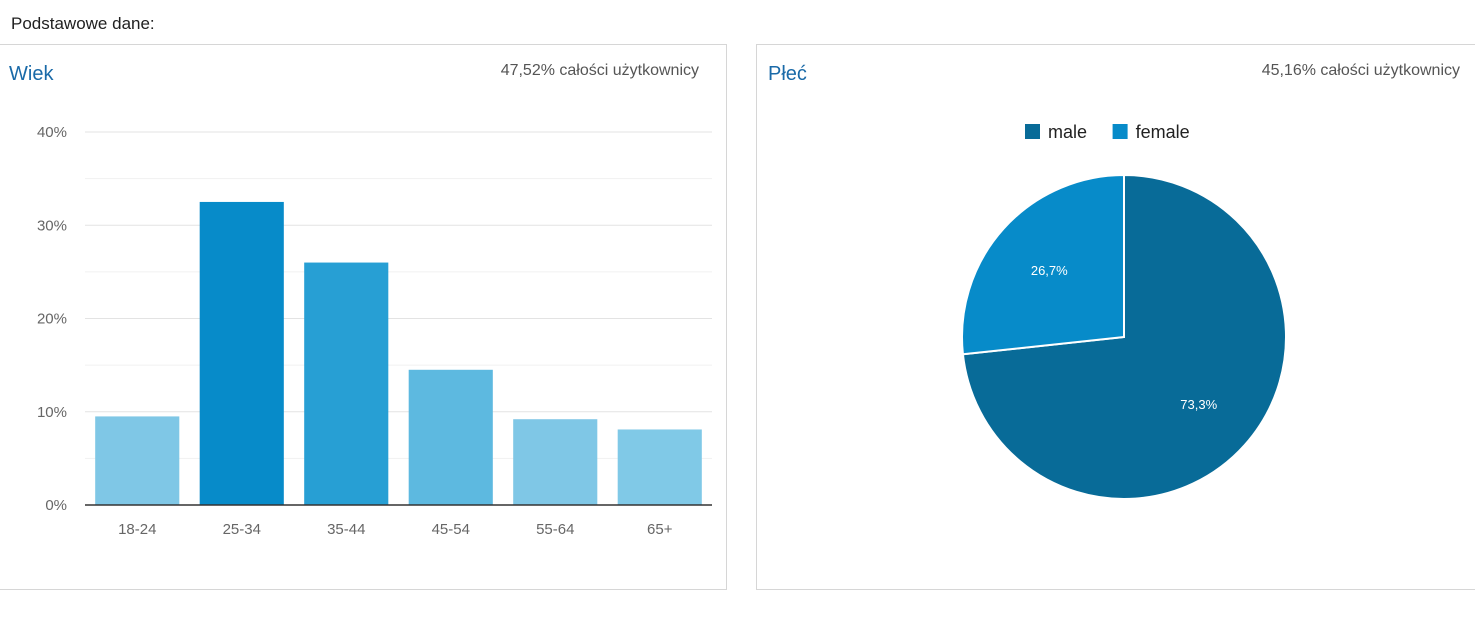 This screenshot has width=1475, height=620. Describe the element at coordinates (52, 319) in the screenshot. I see `y-tick-label: 20%` at that location.